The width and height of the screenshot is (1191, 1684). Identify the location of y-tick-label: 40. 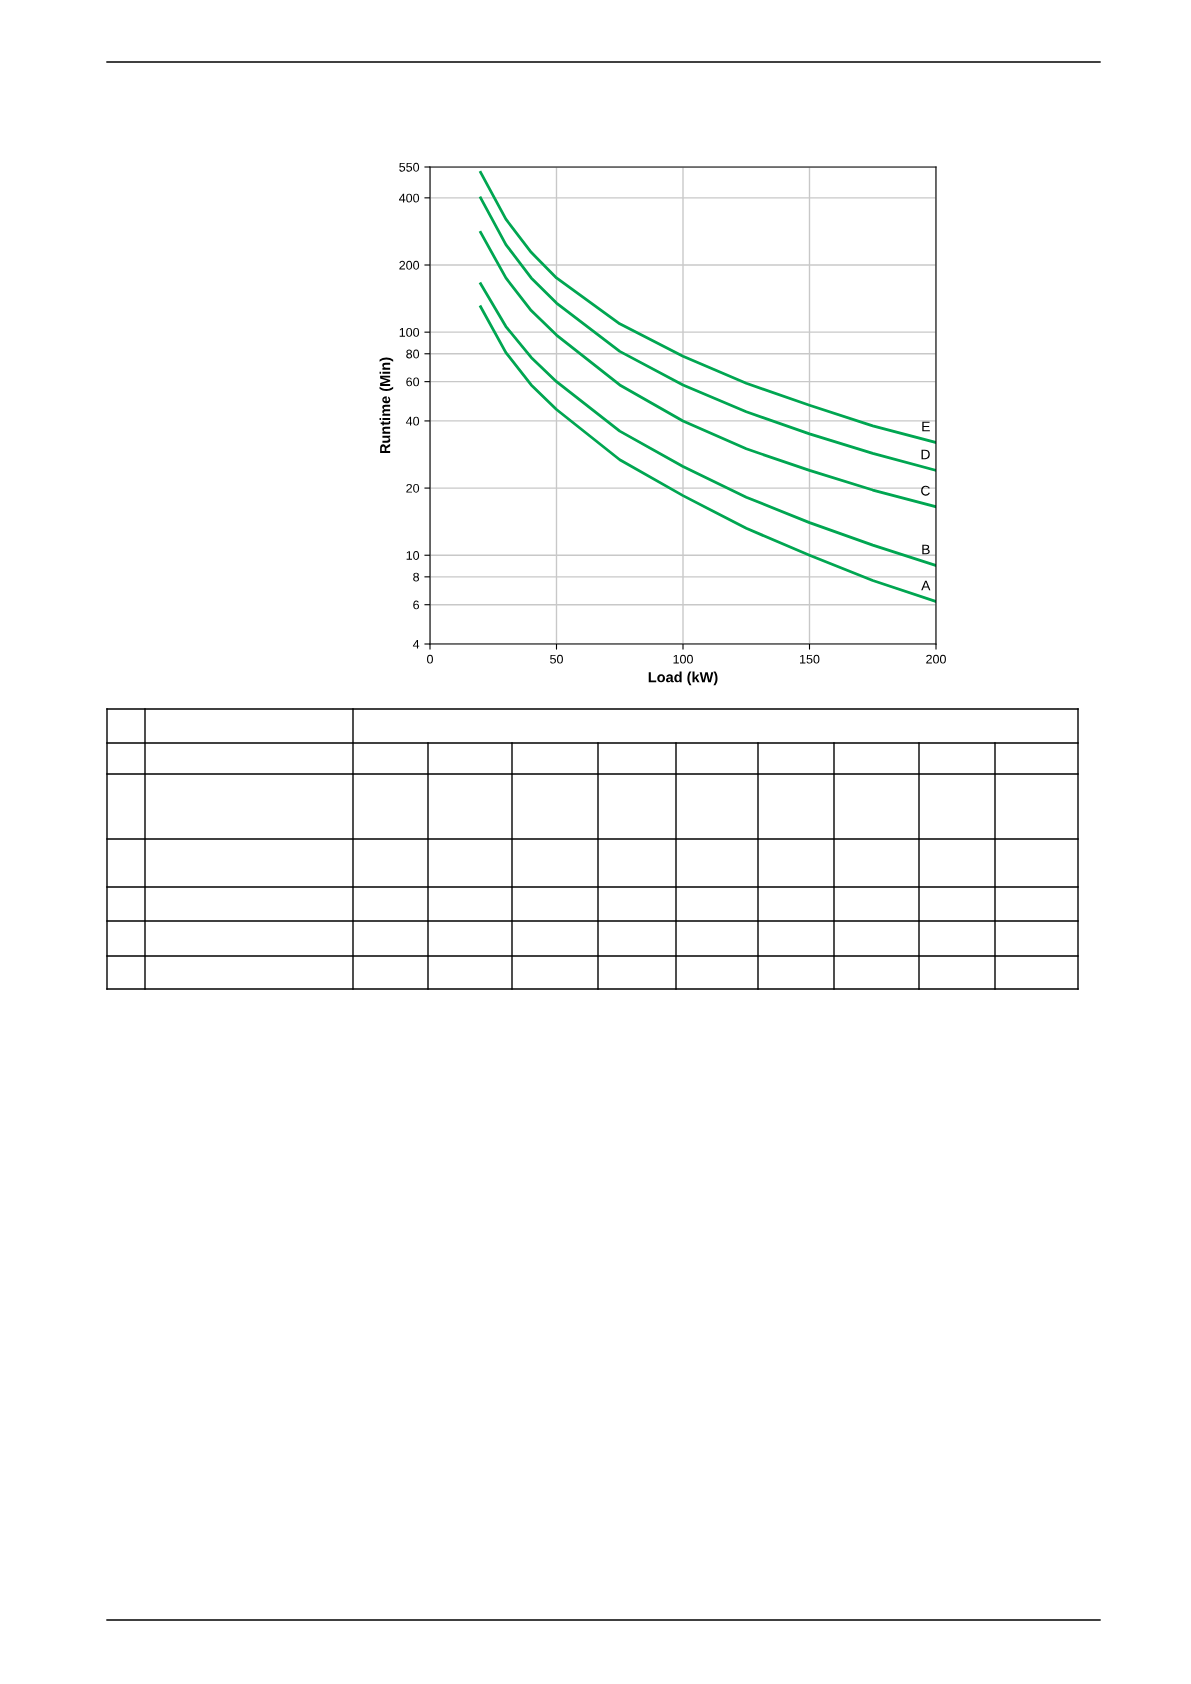
(412, 421).